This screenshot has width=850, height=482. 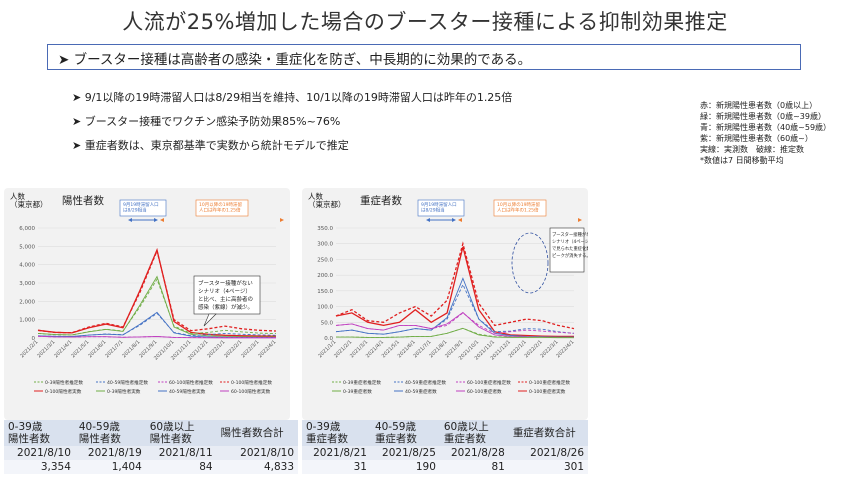 I want to click on table-cell: 1,404, so click(x=110, y=467).